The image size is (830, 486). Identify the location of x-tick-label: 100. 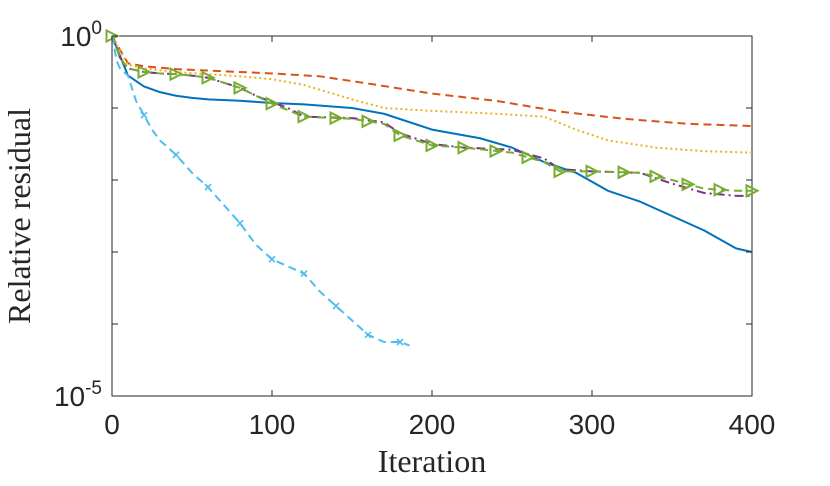
(272, 424).